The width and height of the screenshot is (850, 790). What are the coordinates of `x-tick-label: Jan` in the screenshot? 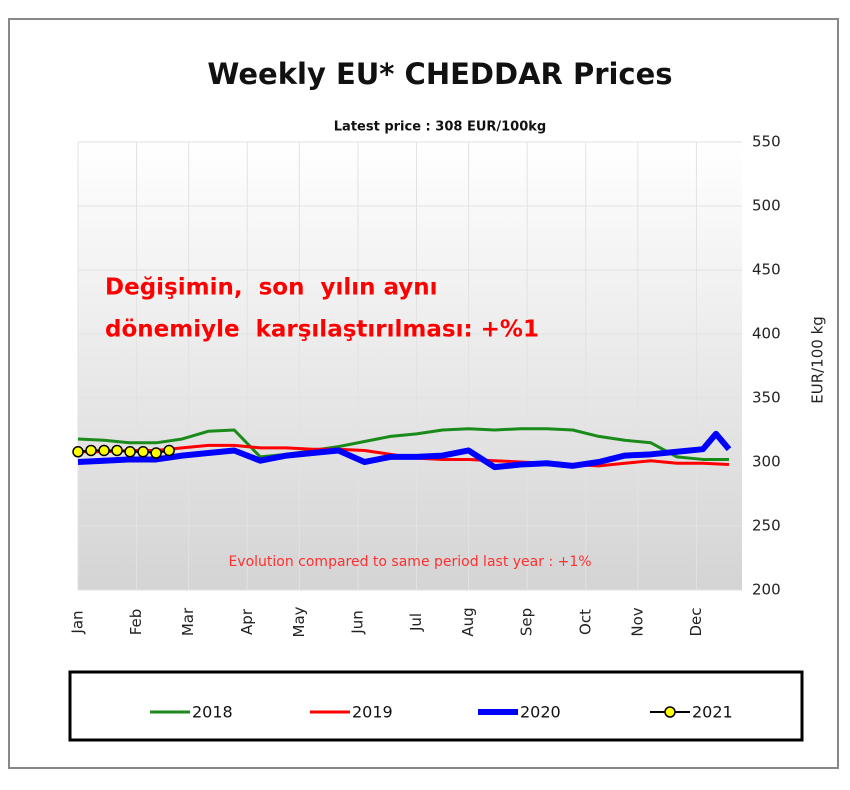 It's located at (78, 622).